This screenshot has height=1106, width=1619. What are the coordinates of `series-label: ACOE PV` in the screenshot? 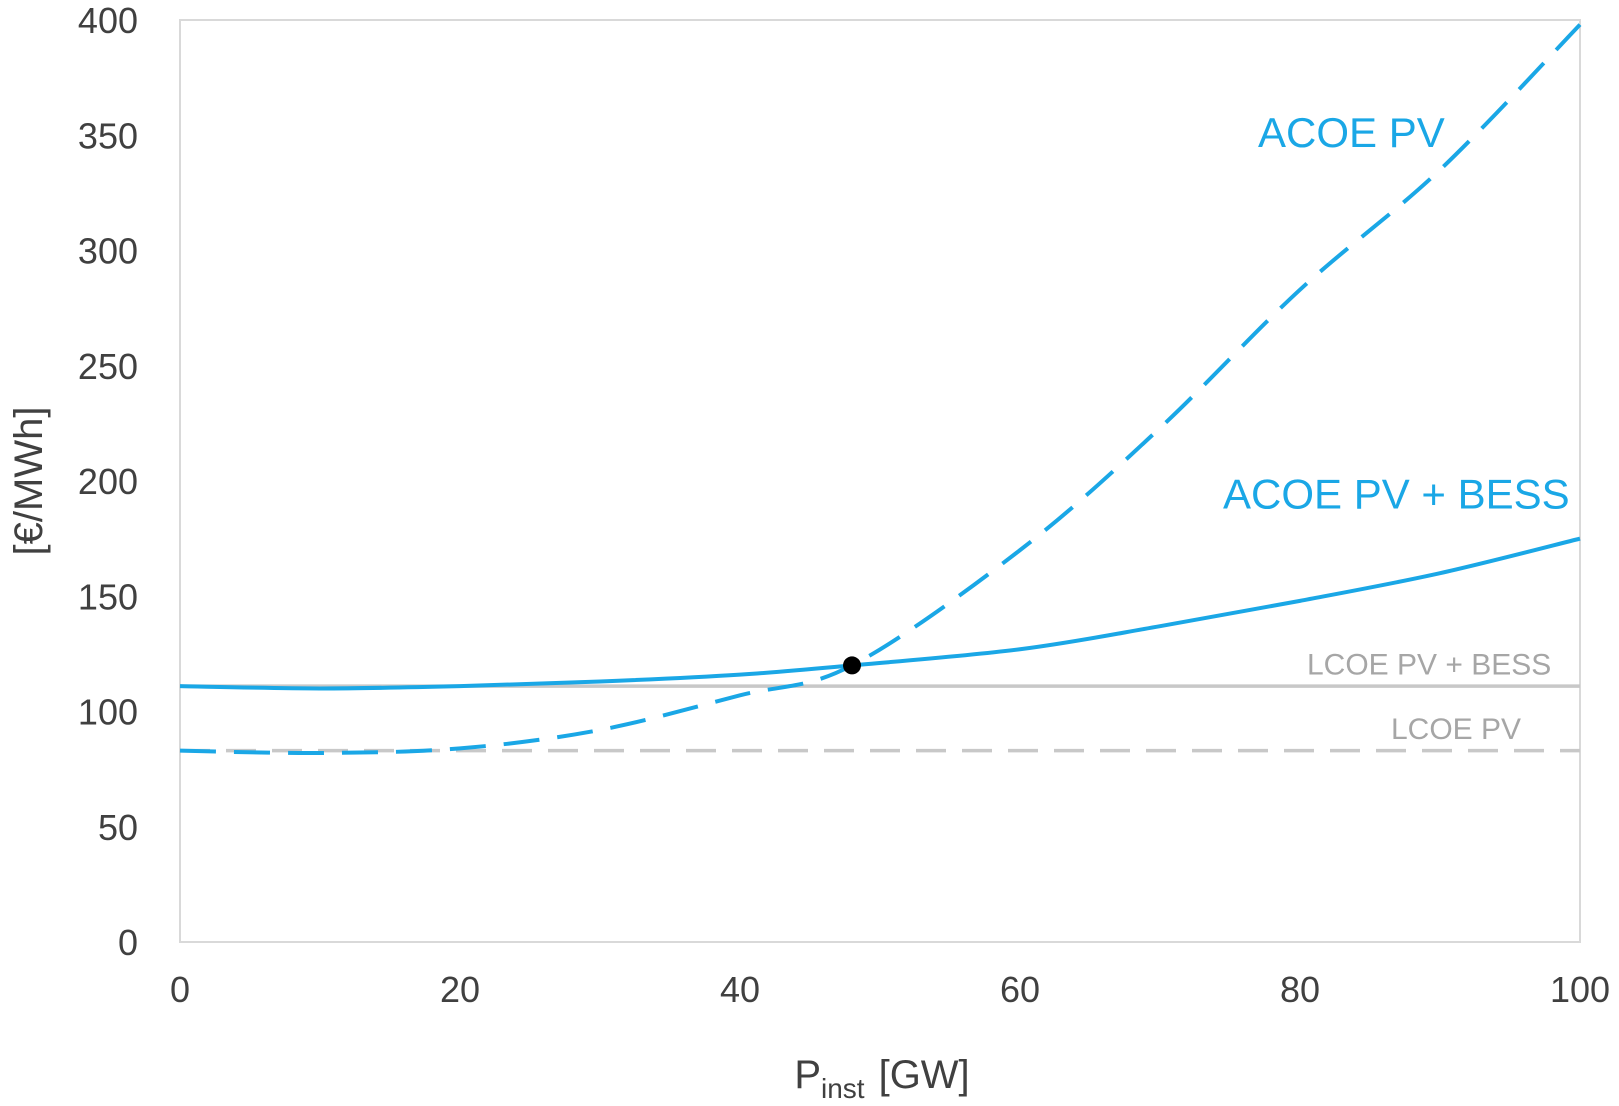 It's located at (1351, 132).